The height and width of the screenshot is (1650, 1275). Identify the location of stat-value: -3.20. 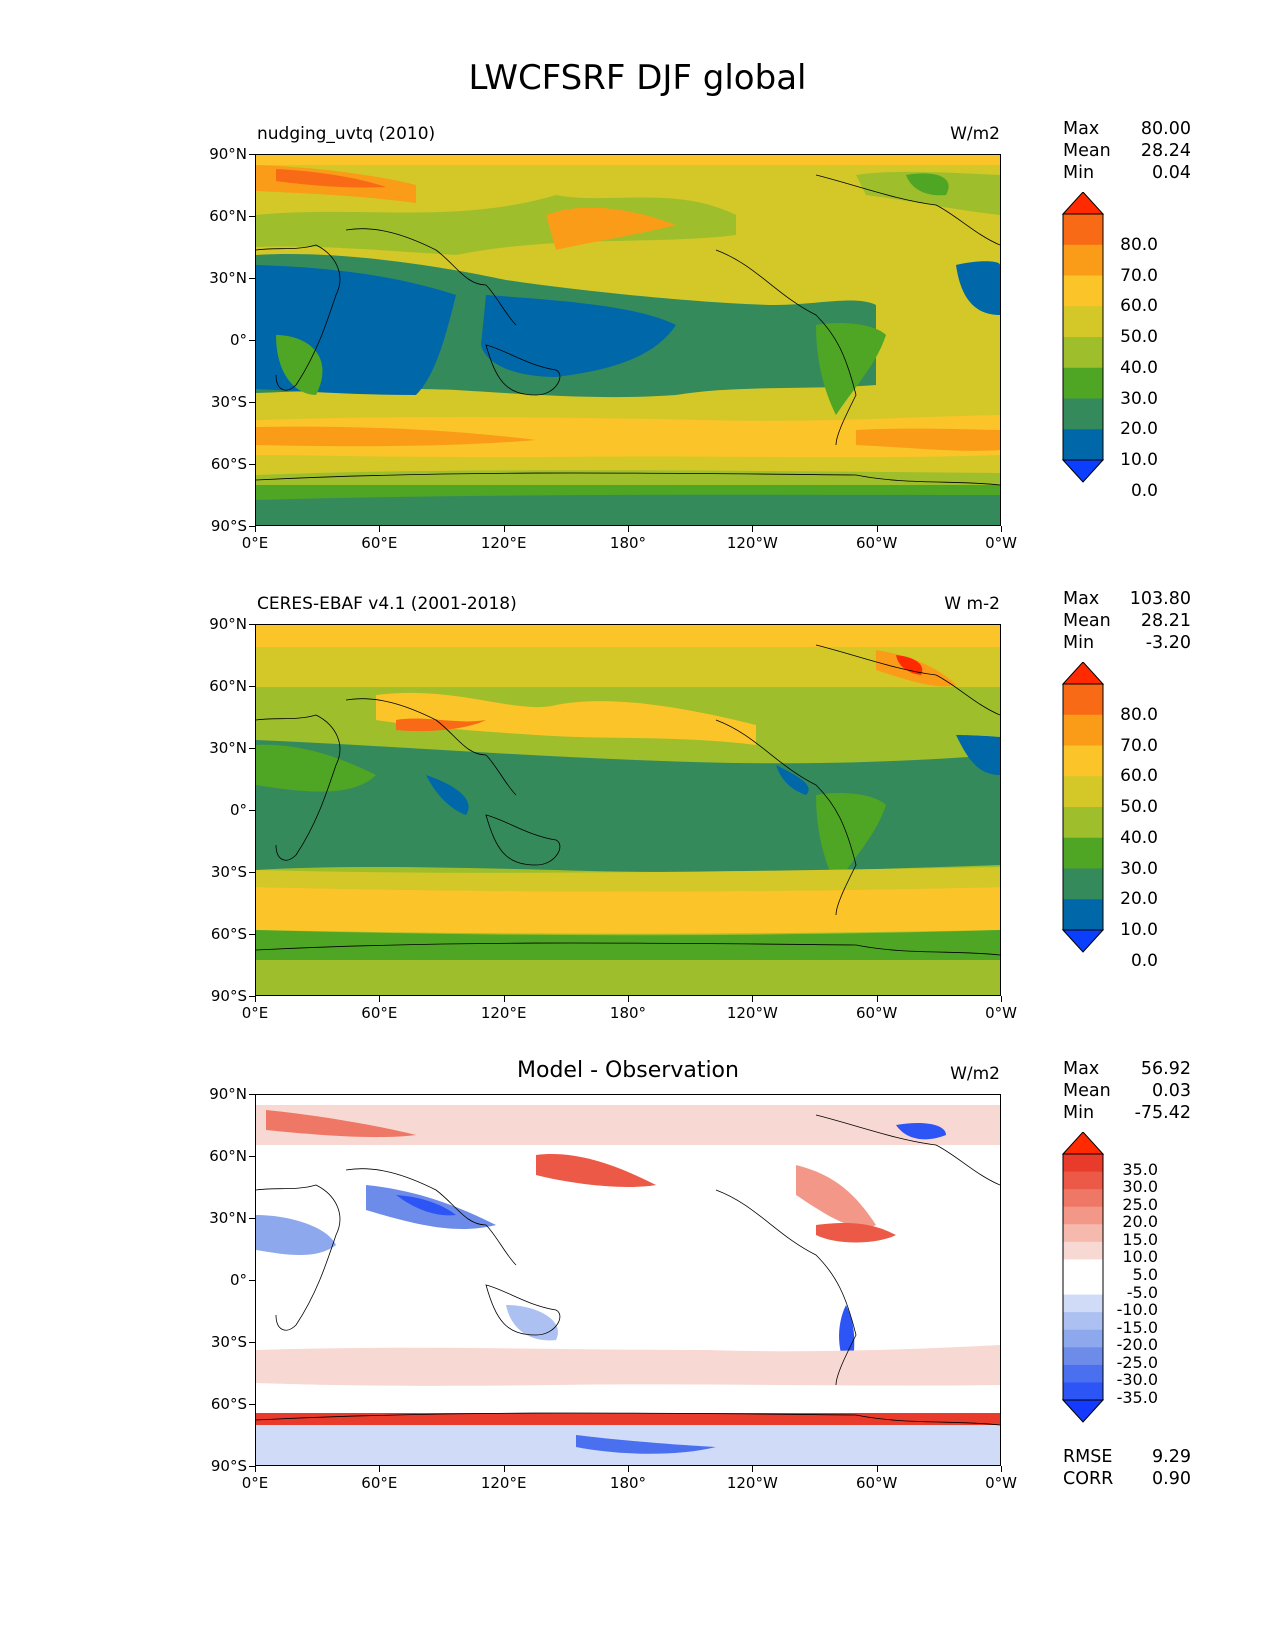
(1168, 643).